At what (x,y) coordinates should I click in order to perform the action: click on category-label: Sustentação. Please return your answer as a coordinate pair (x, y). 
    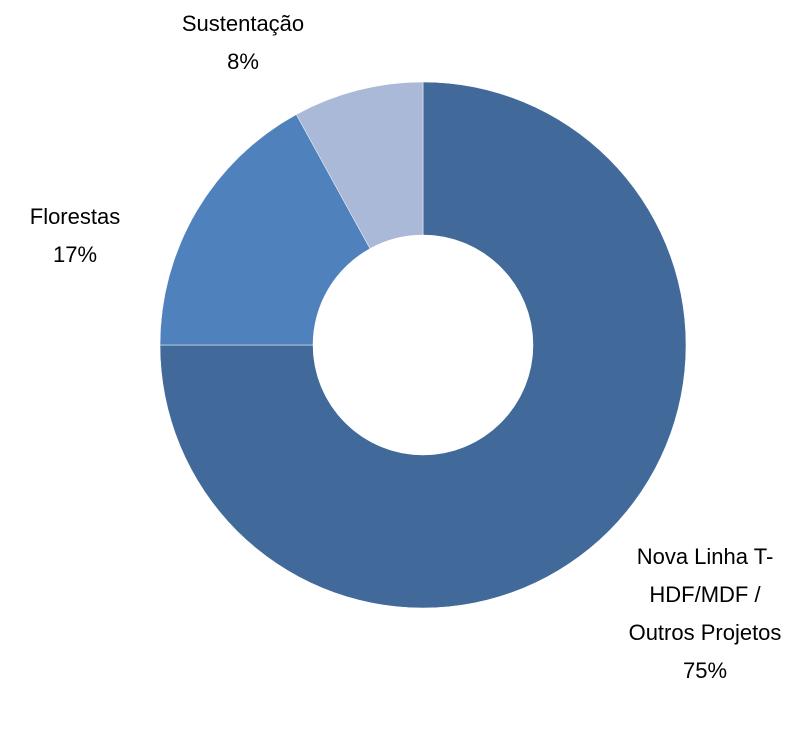
    Looking at the image, I should click on (243, 23).